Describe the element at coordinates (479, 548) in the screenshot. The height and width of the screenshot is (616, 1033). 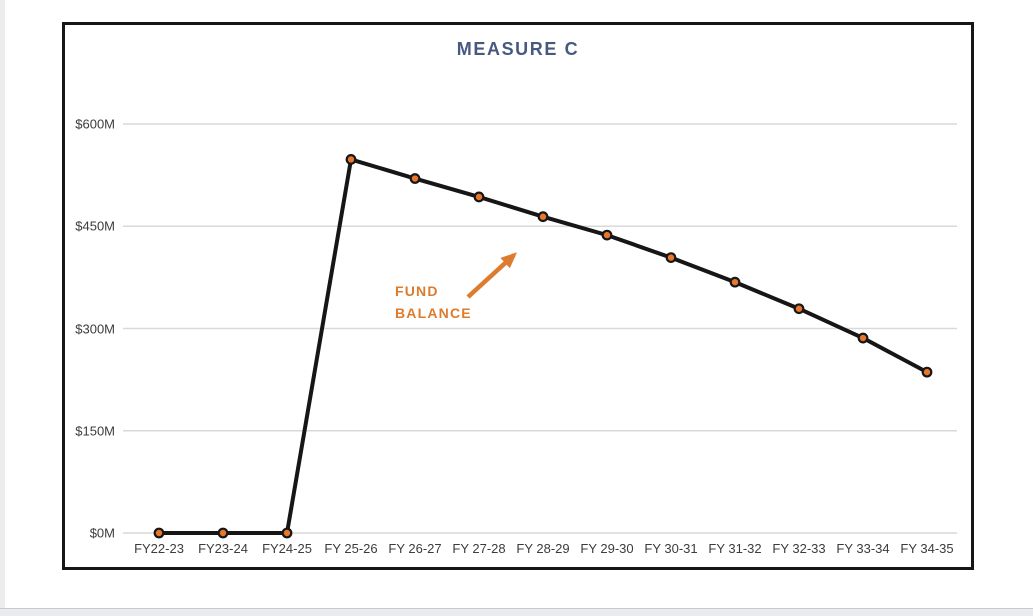
I see `x-tick-label: FY 27-28` at that location.